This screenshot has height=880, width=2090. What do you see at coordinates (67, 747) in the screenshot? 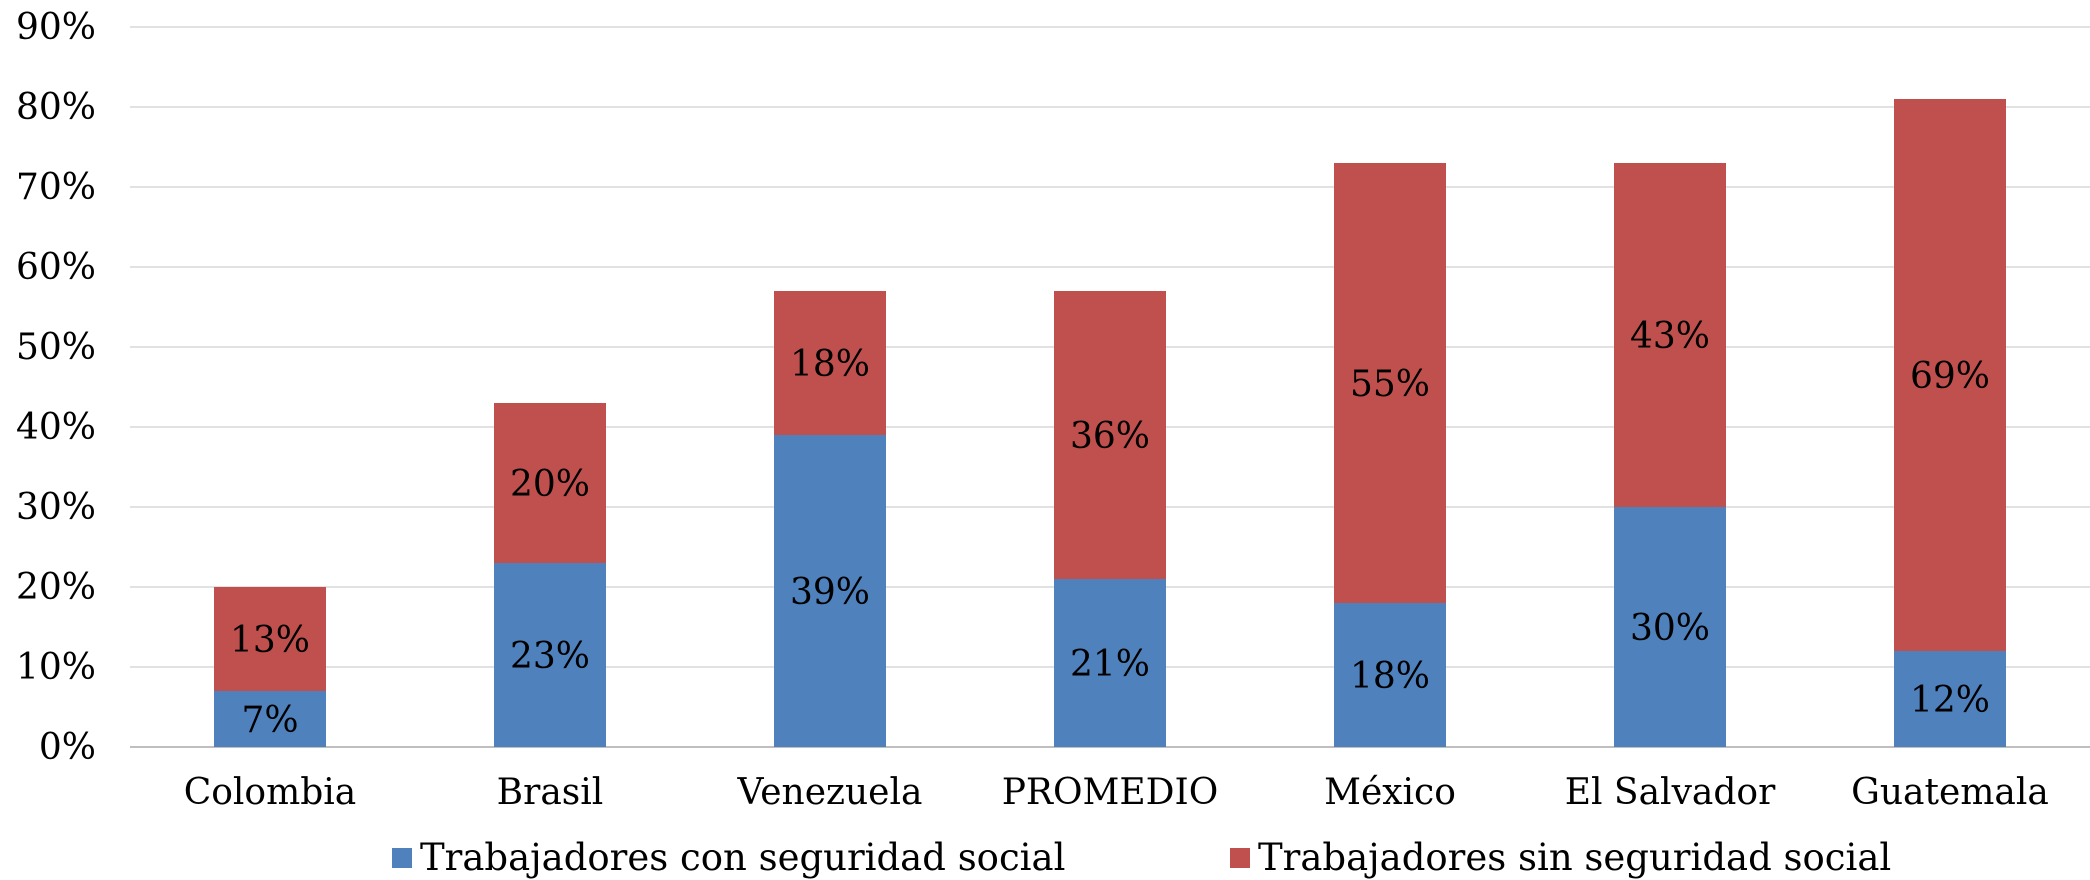
I see `y-tick-label: 0%` at bounding box center [67, 747].